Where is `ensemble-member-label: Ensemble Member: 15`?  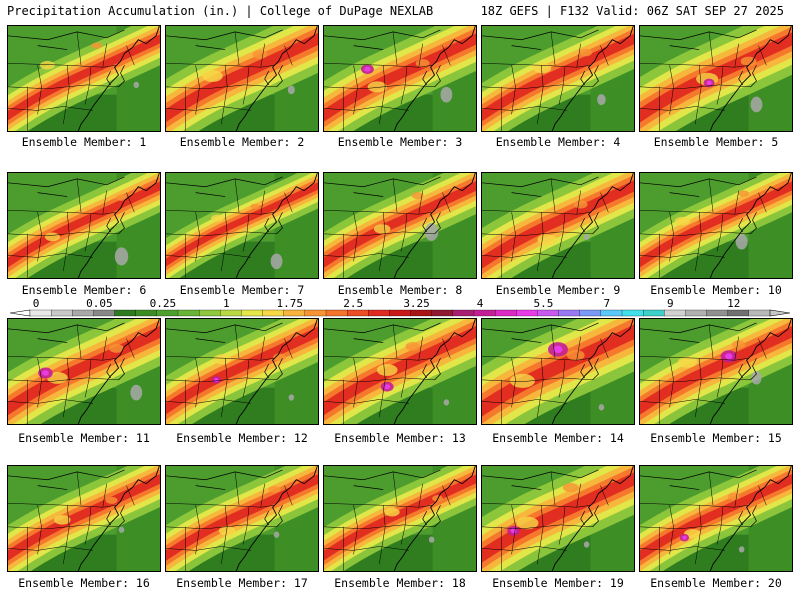 ensemble-member-label: Ensemble Member: 15 is located at coordinates (716, 438).